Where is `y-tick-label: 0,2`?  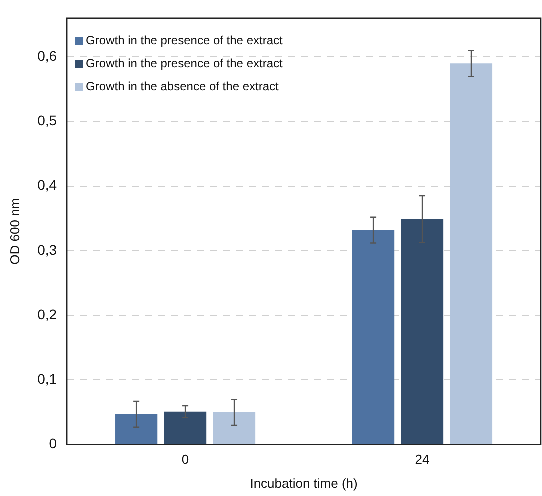
y-tick-label: 0,2 is located at coordinates (48, 314).